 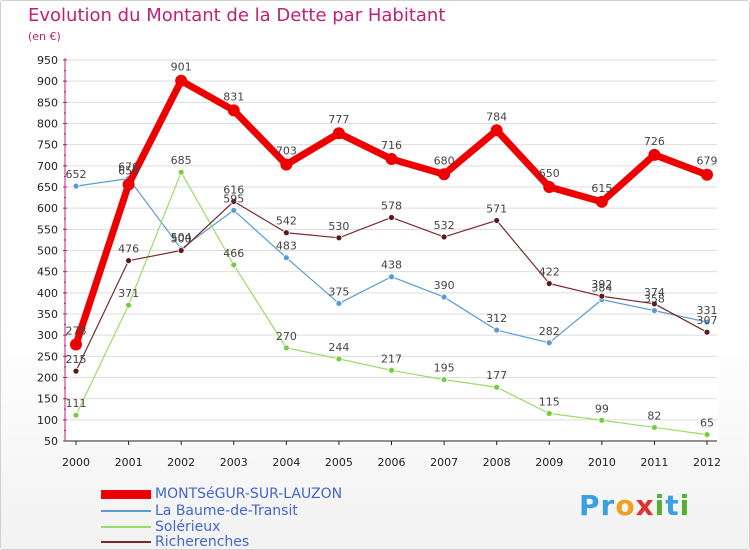 What do you see at coordinates (51, 441) in the screenshot?
I see `y-tick-label: 50` at bounding box center [51, 441].